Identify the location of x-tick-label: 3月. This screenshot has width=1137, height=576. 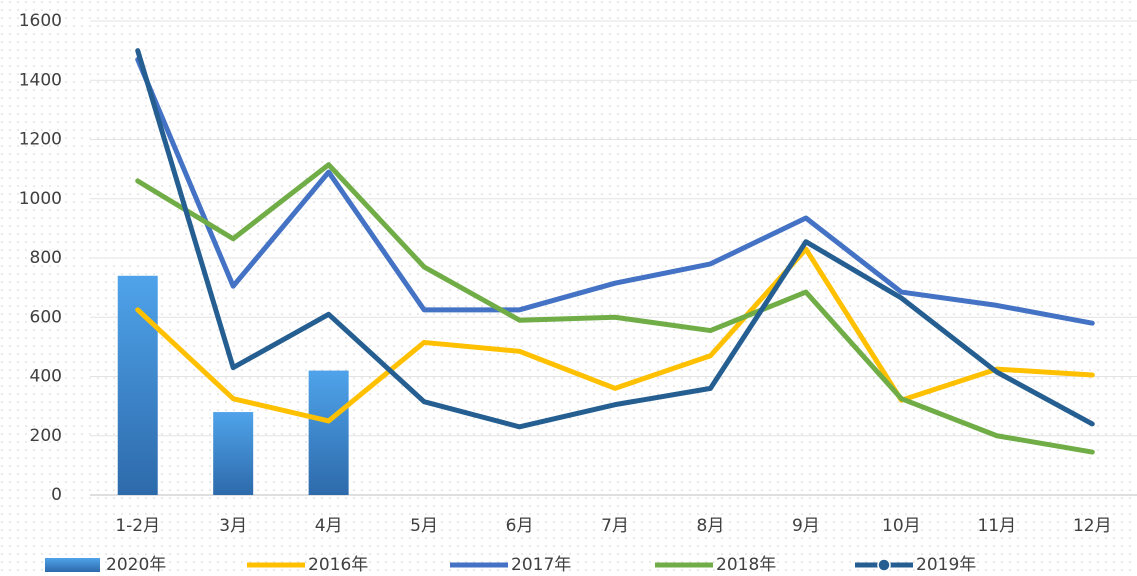
(233, 526).